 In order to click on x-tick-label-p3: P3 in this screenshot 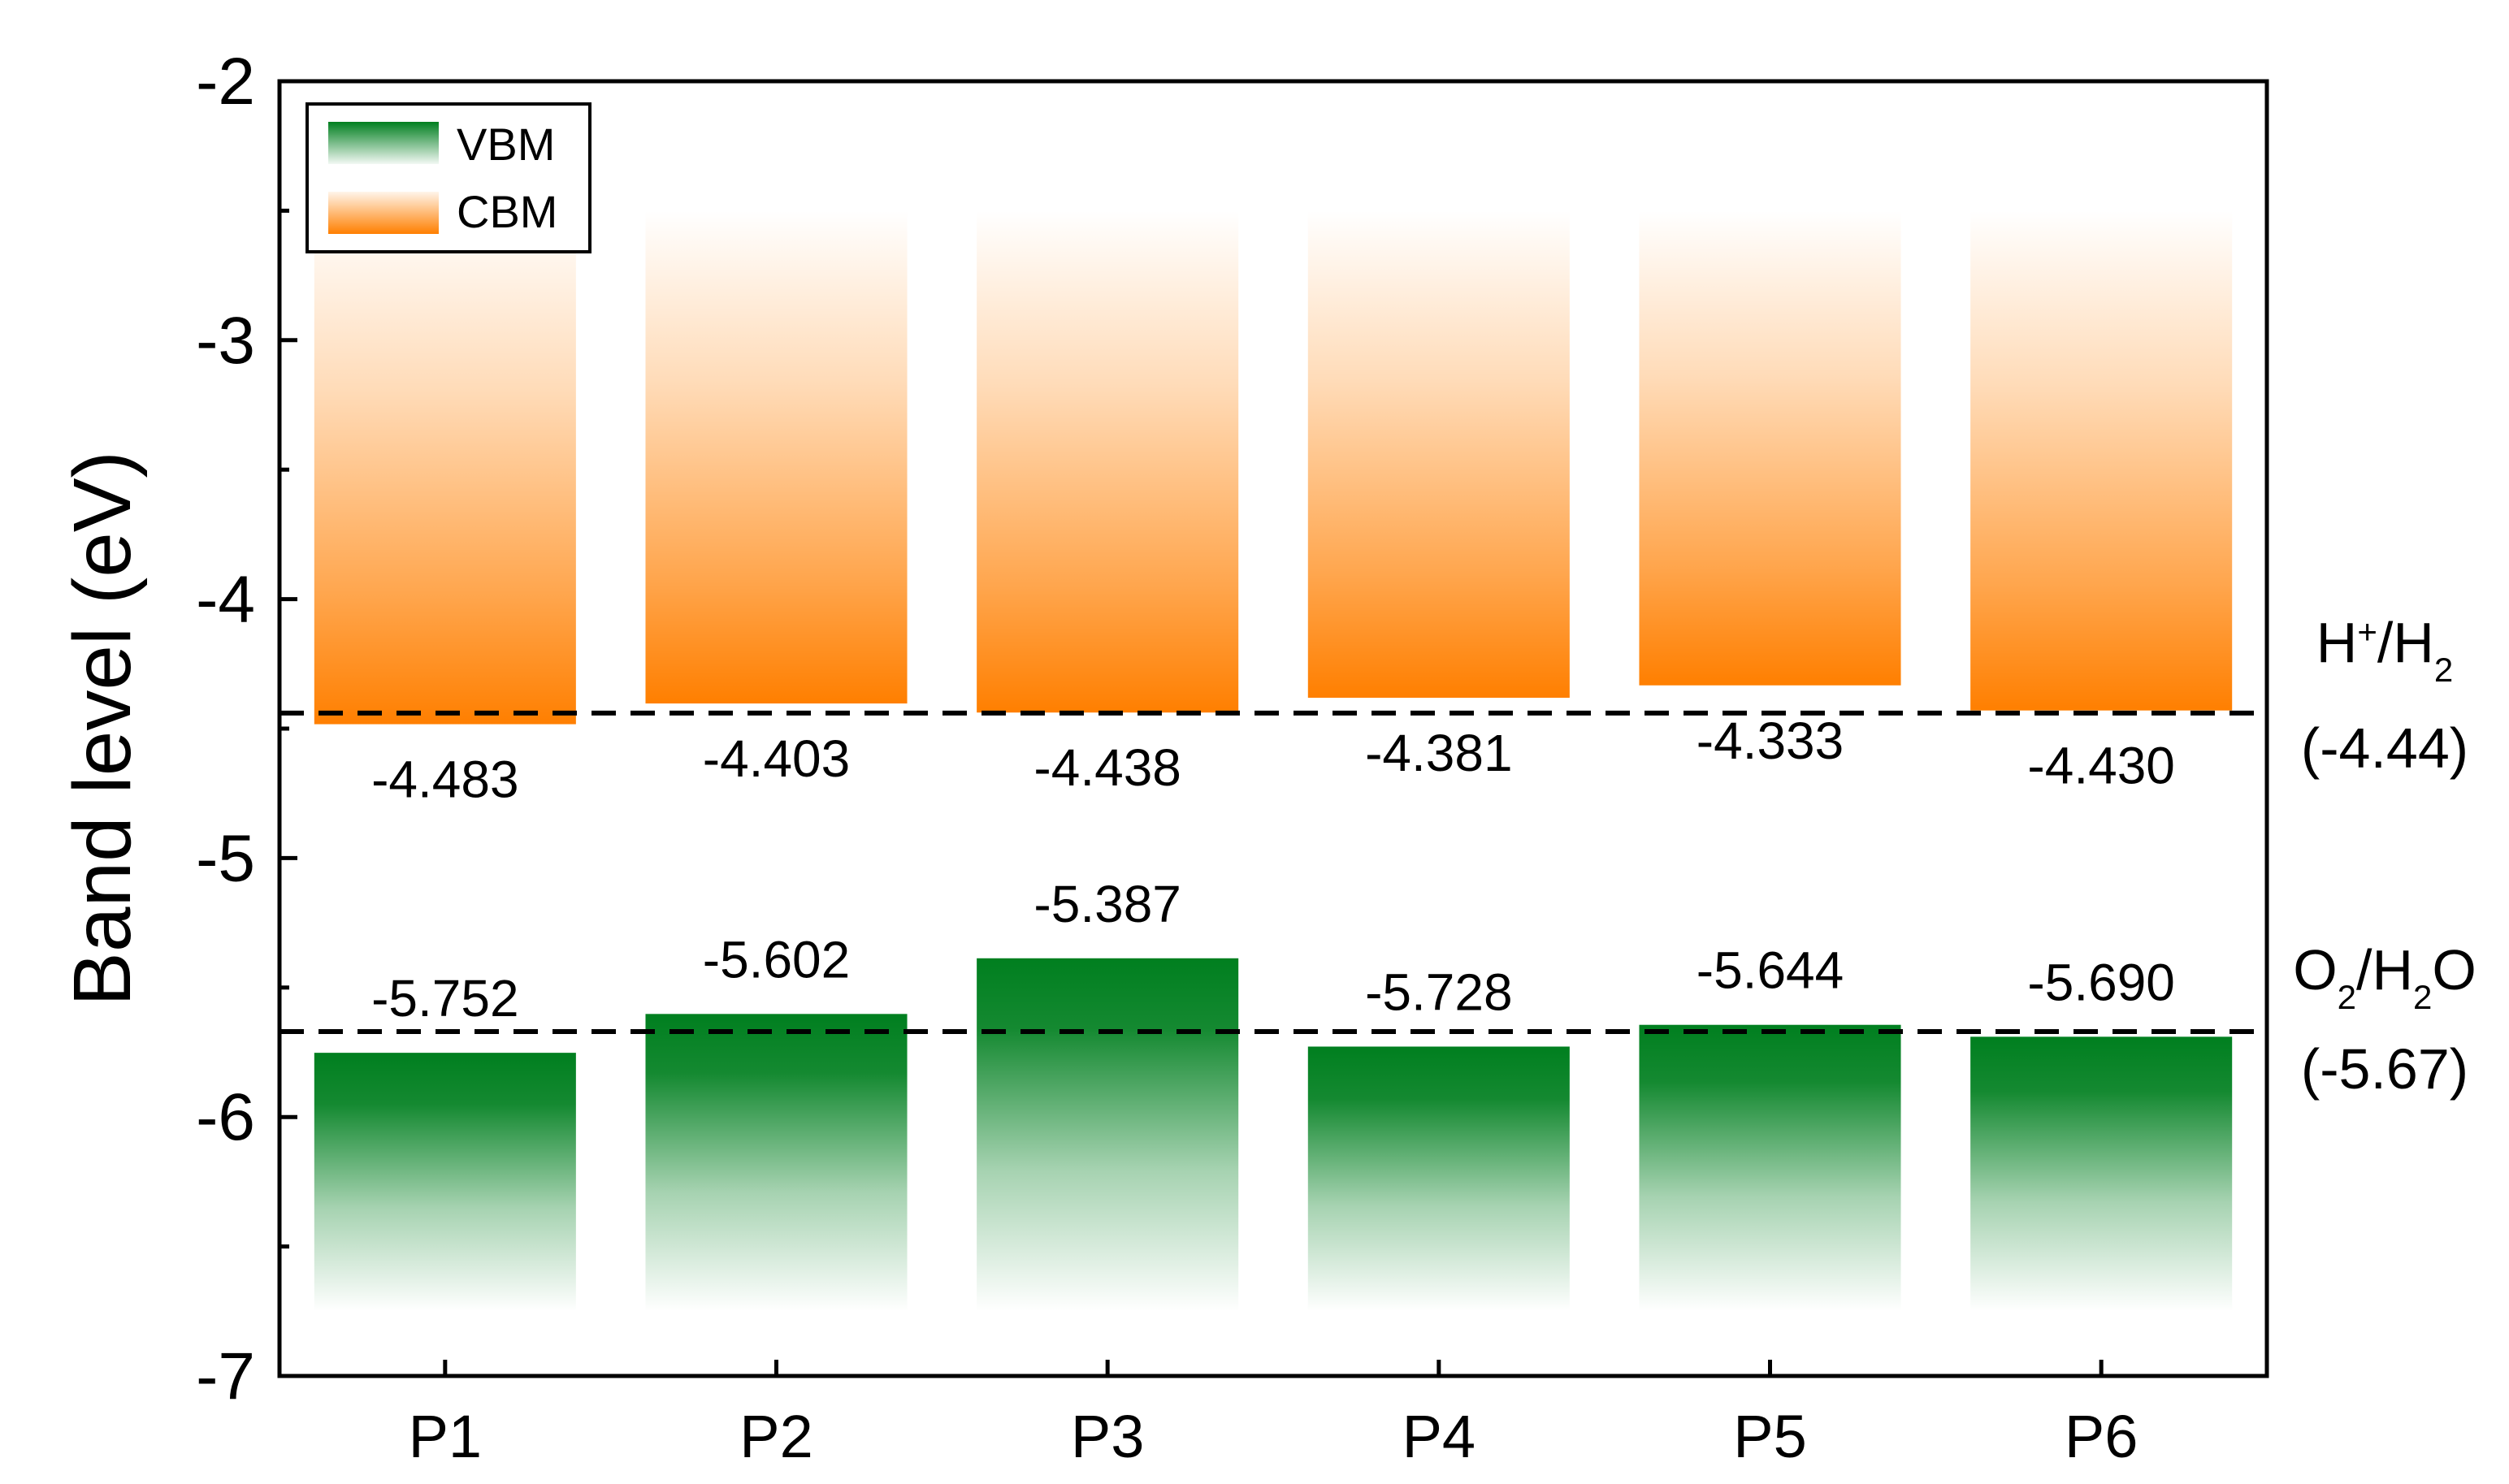, I will do `click(1108, 1436)`.